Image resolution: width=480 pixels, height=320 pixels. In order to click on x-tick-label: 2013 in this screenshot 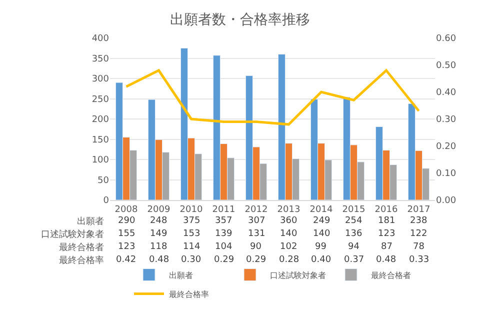, I will do `click(288, 209)`.